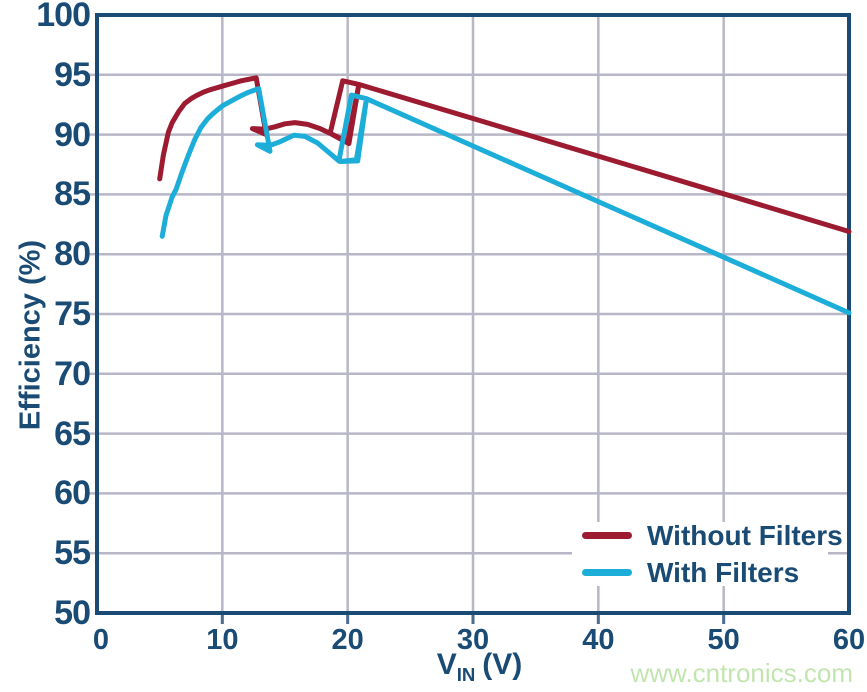 This screenshot has width=867, height=692. I want to click on y-tick-label: 65, so click(72, 433).